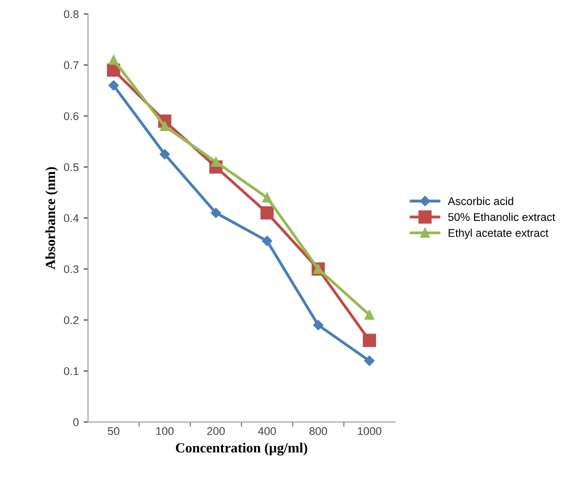  Describe the element at coordinates (71, 320) in the screenshot. I see `y-tick-label: 0.2` at that location.